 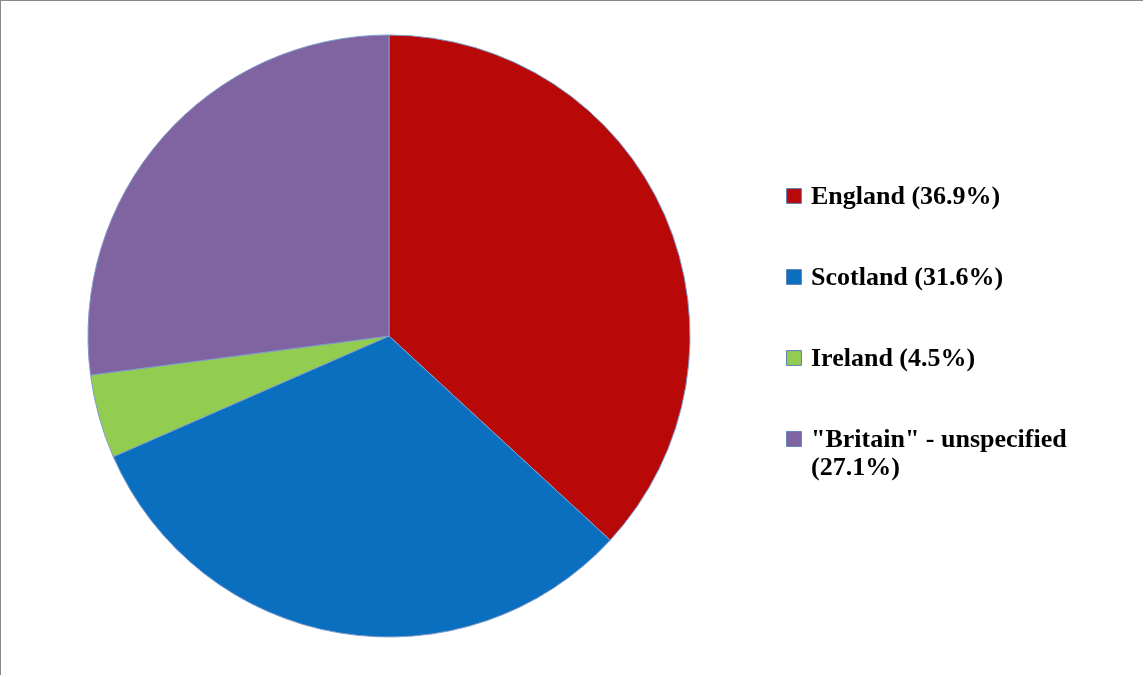 What do you see at coordinates (907, 276) in the screenshot?
I see `legend-label: Scotland (31.6%)` at bounding box center [907, 276].